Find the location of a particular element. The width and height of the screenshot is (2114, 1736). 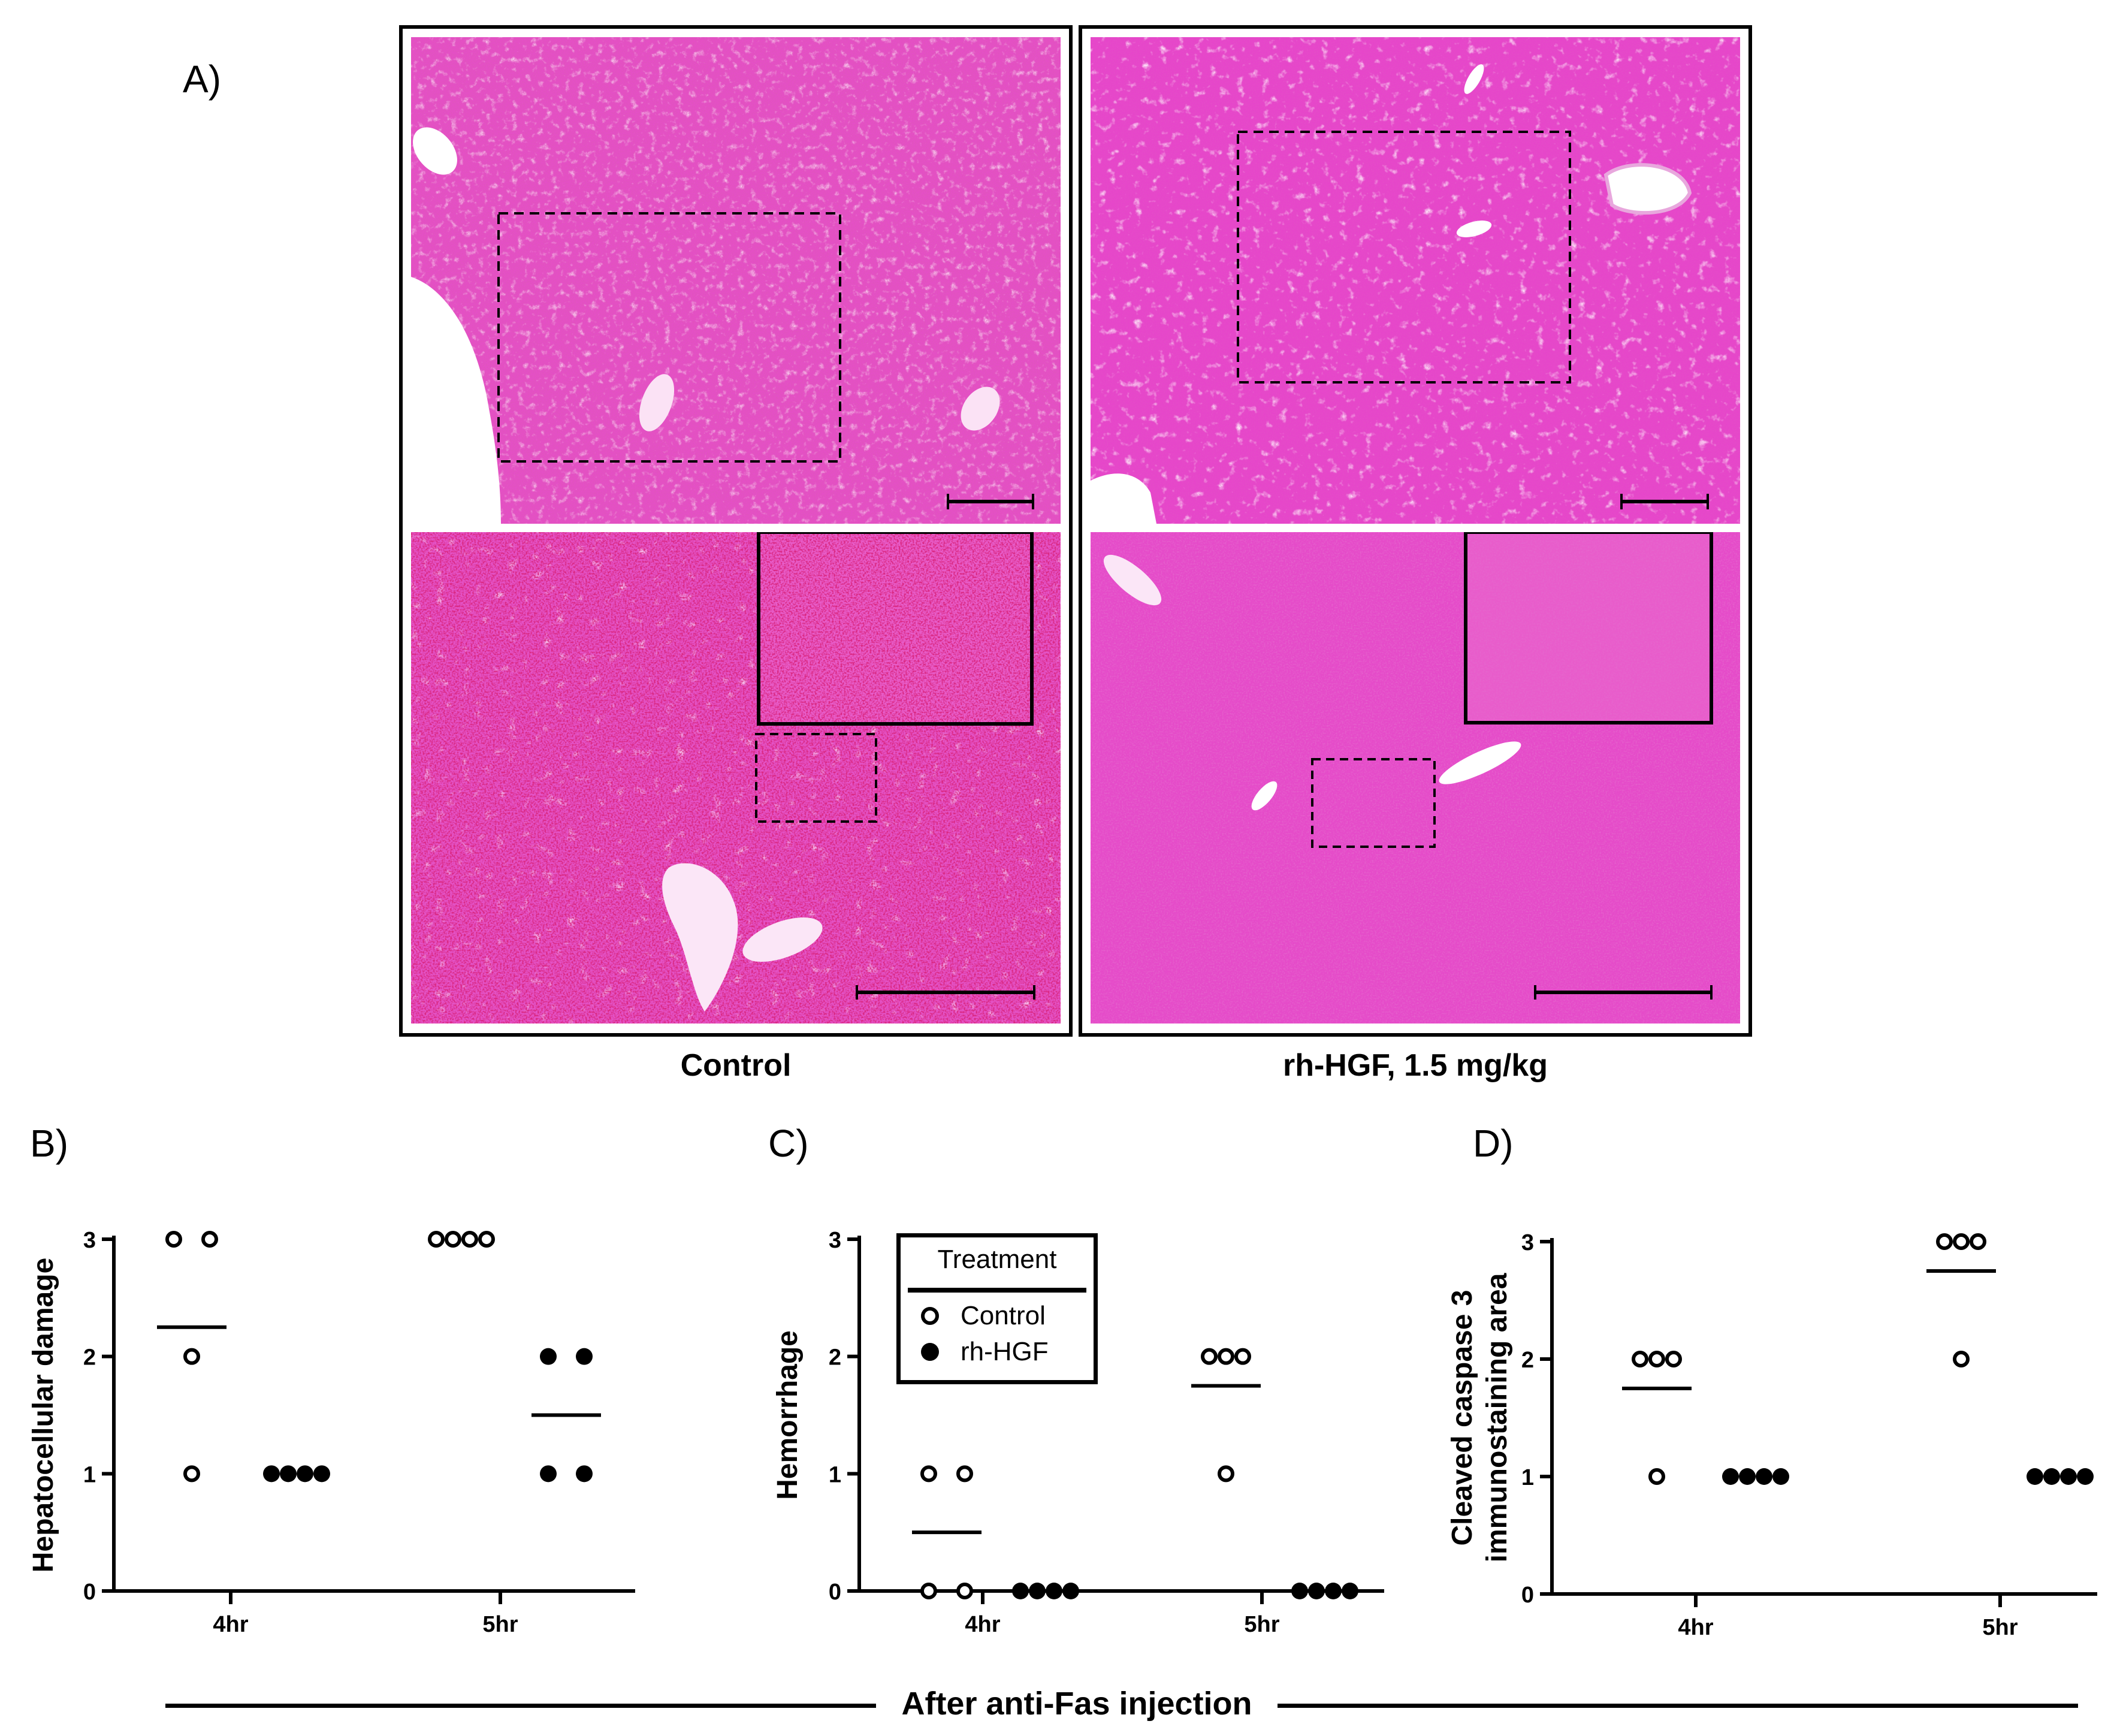

micrograph-control-high-mag-image is located at coordinates (736, 778).